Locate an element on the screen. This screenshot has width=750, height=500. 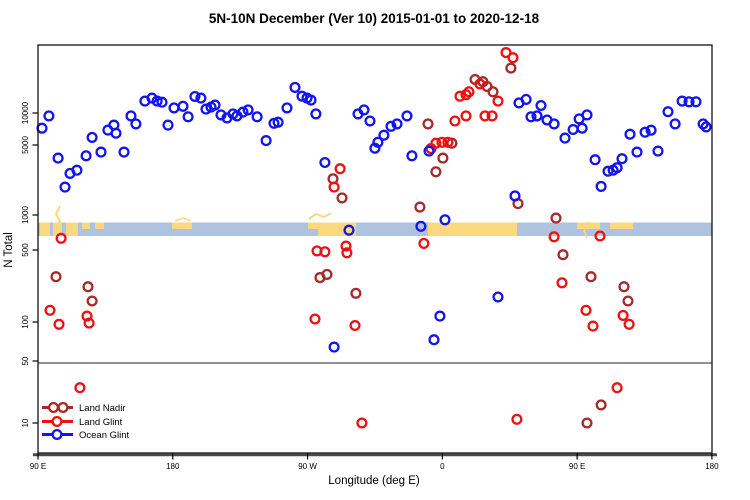
legend-marker-land-glint-icon is located at coordinates (57, 421).